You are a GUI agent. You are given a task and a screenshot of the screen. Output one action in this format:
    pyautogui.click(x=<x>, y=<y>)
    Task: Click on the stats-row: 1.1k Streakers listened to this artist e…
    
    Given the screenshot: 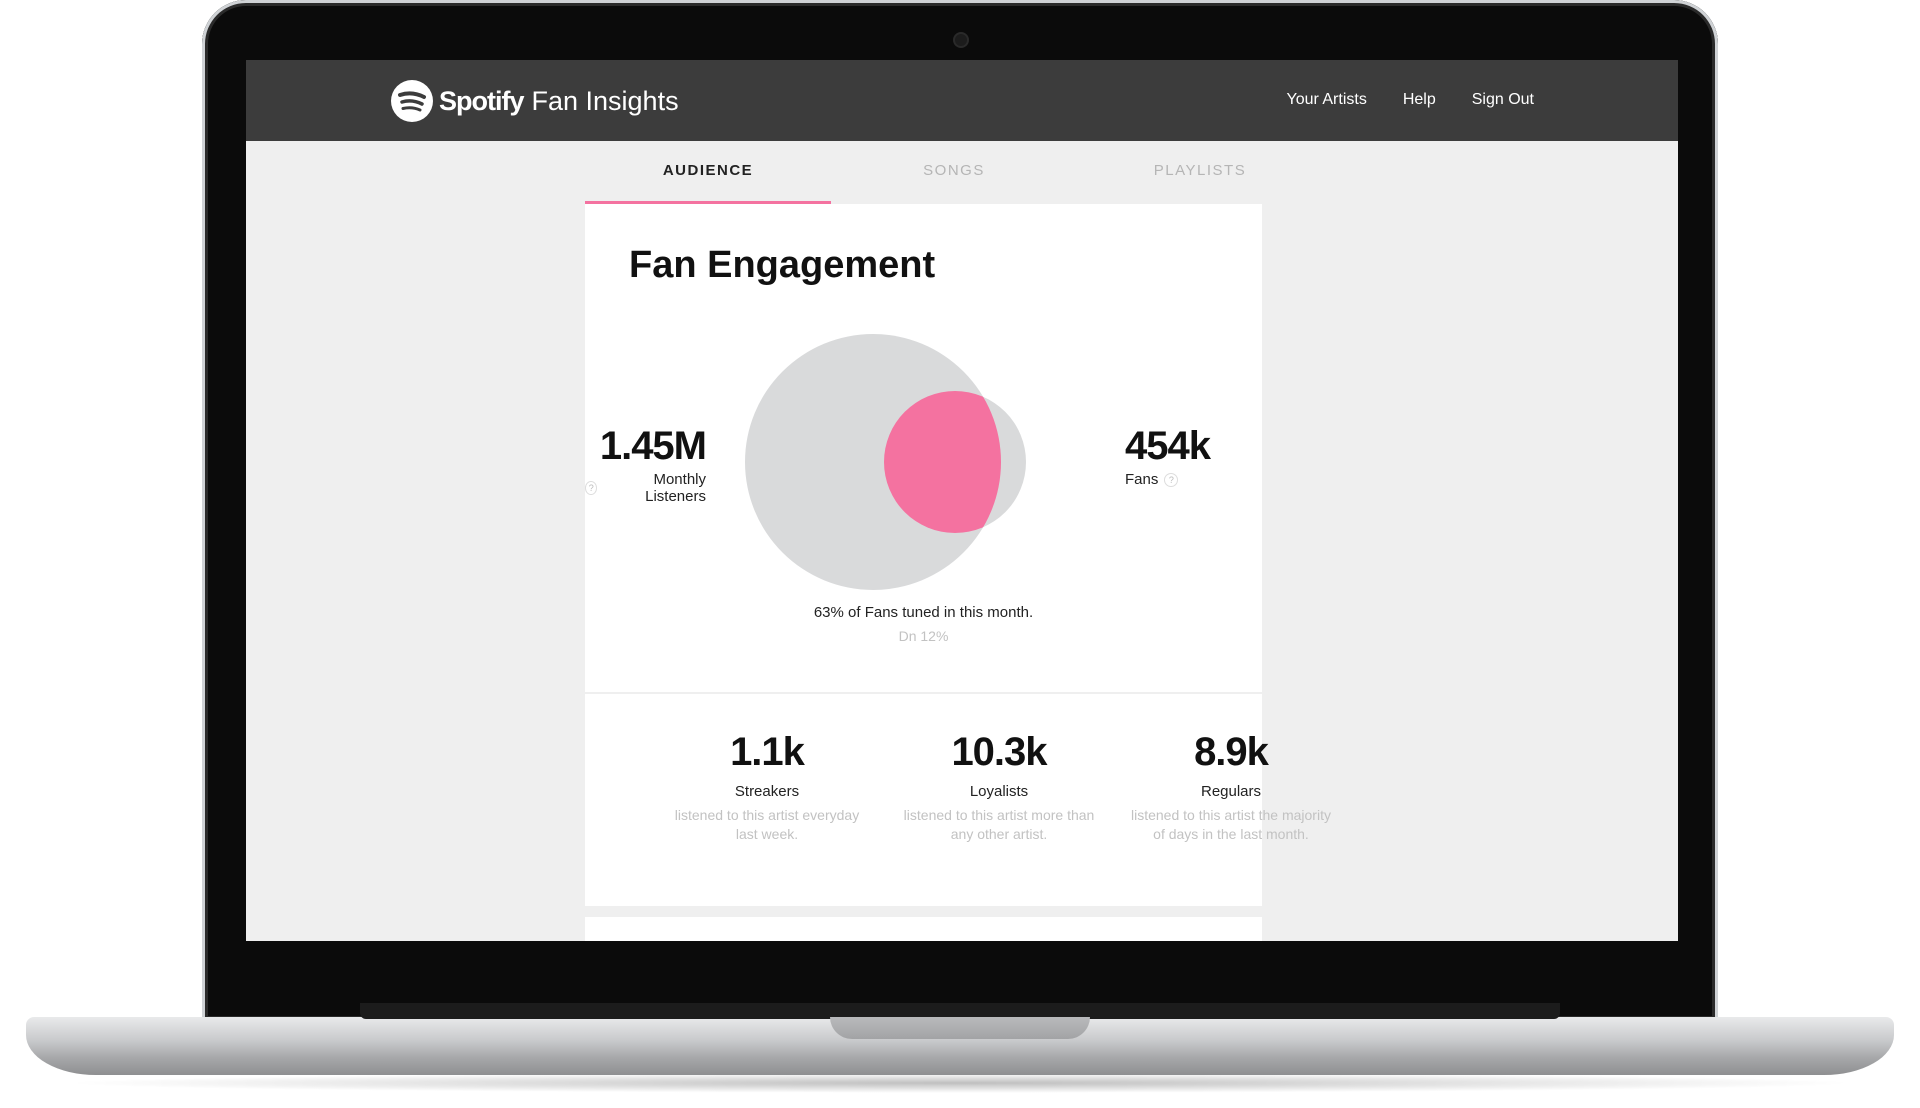 What is the action you would take?
    pyautogui.click(x=999, y=787)
    